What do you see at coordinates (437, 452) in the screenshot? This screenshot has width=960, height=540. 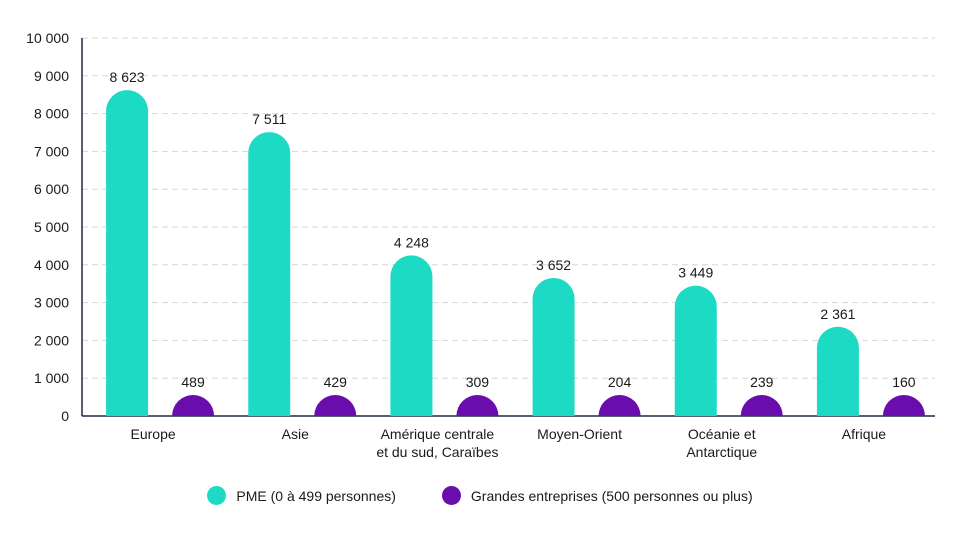 I see `category-label: et du sud, Caraïbes` at bounding box center [437, 452].